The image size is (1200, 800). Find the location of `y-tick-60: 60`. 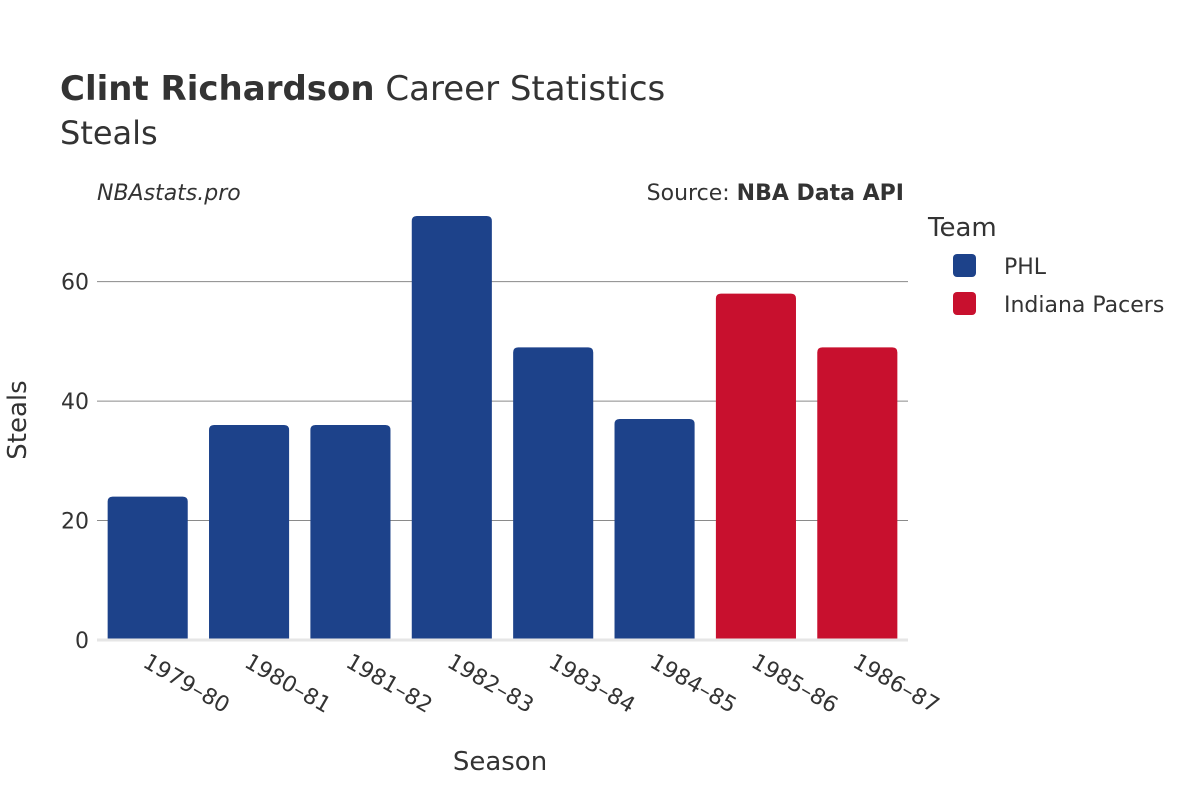

y-tick-60: 60 is located at coordinates (75, 283).